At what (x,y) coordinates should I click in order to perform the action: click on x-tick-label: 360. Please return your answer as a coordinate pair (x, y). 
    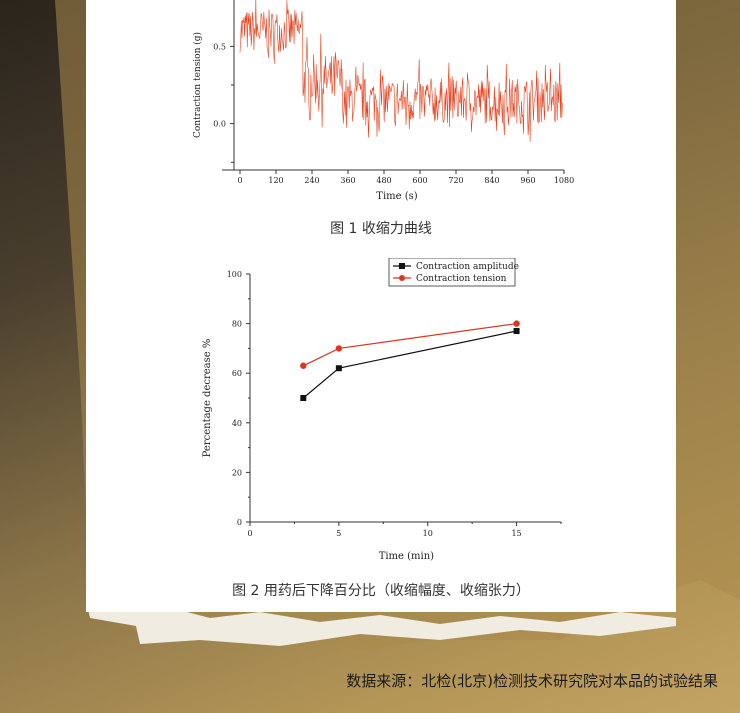
    Looking at the image, I should click on (347, 180).